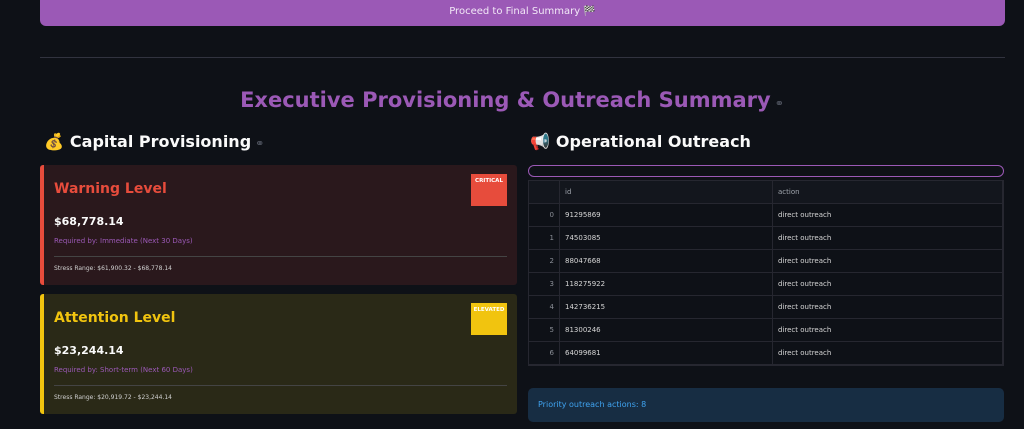 This screenshot has width=1024, height=429. Describe the element at coordinates (522, 57) in the screenshot. I see `section-divider` at that location.